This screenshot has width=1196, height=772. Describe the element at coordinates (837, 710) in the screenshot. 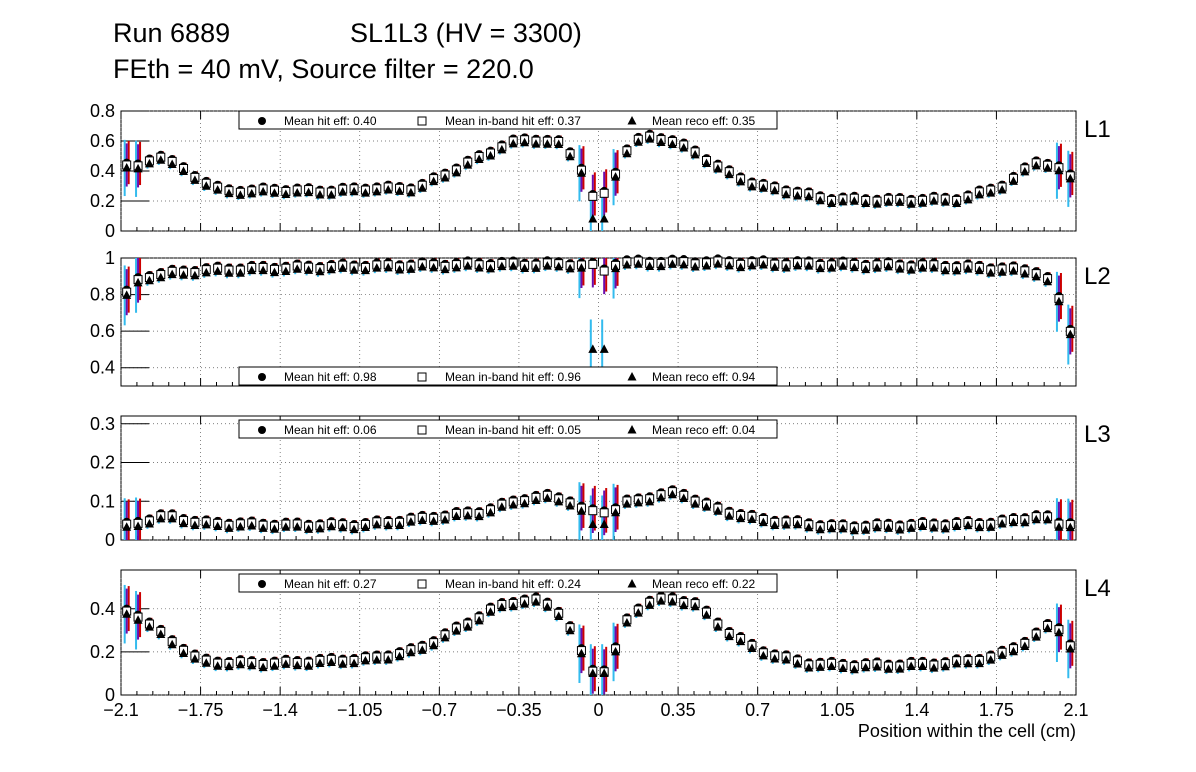

I see `x-tick-label: 1.05` at that location.